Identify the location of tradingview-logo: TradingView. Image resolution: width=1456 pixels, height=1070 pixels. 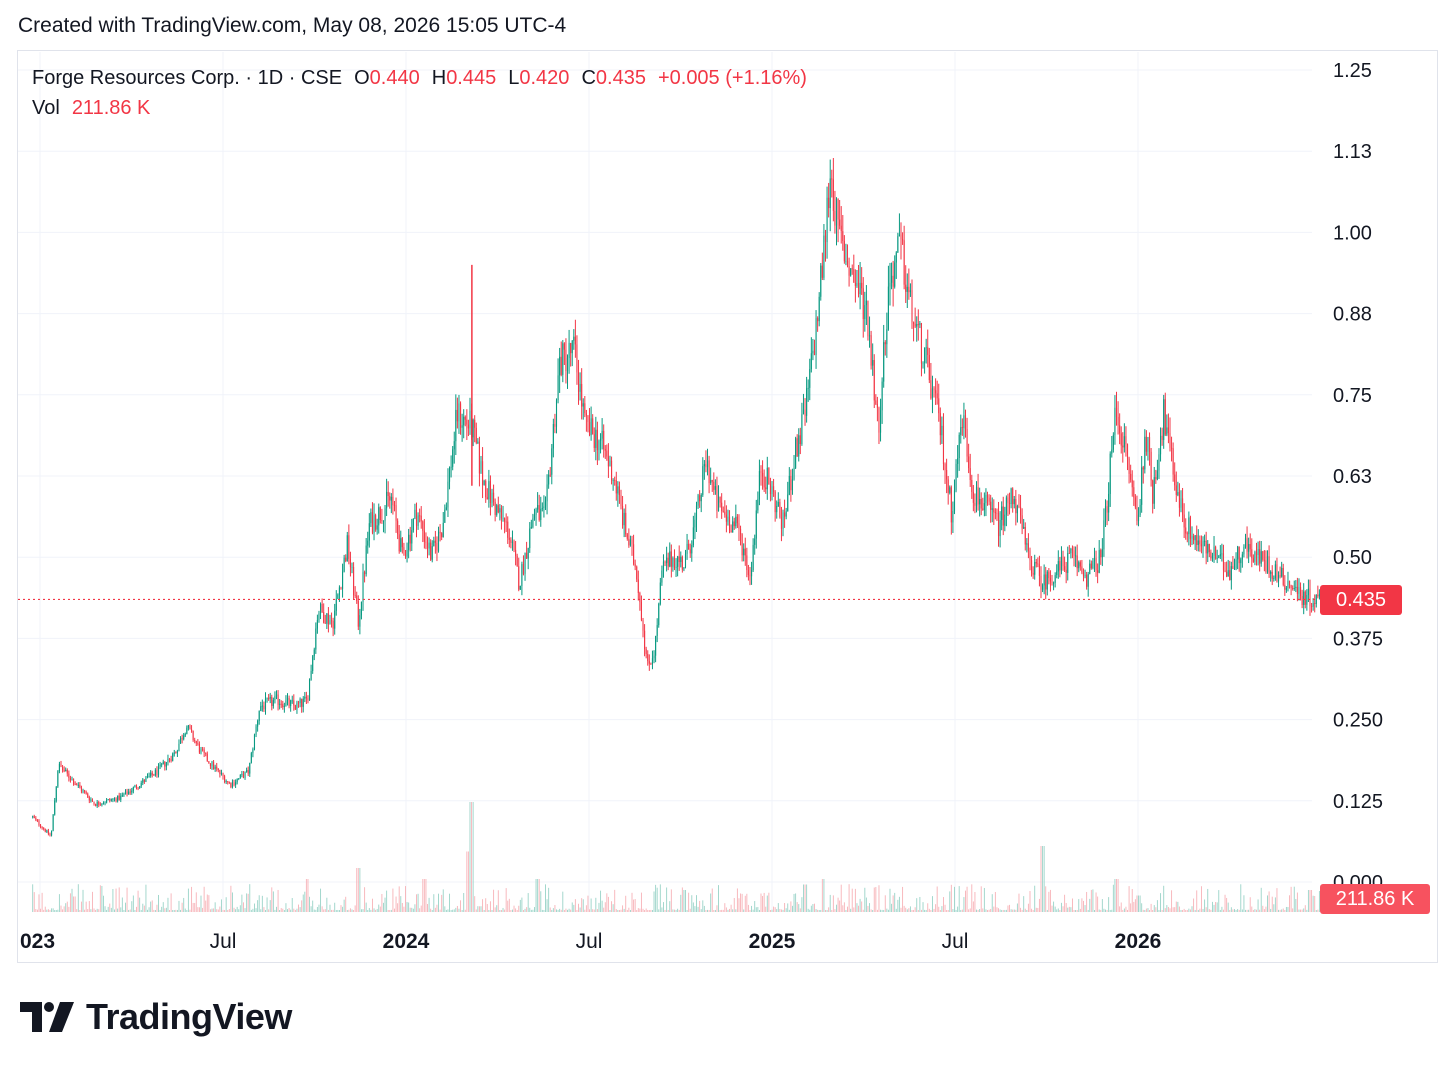
(156, 1017).